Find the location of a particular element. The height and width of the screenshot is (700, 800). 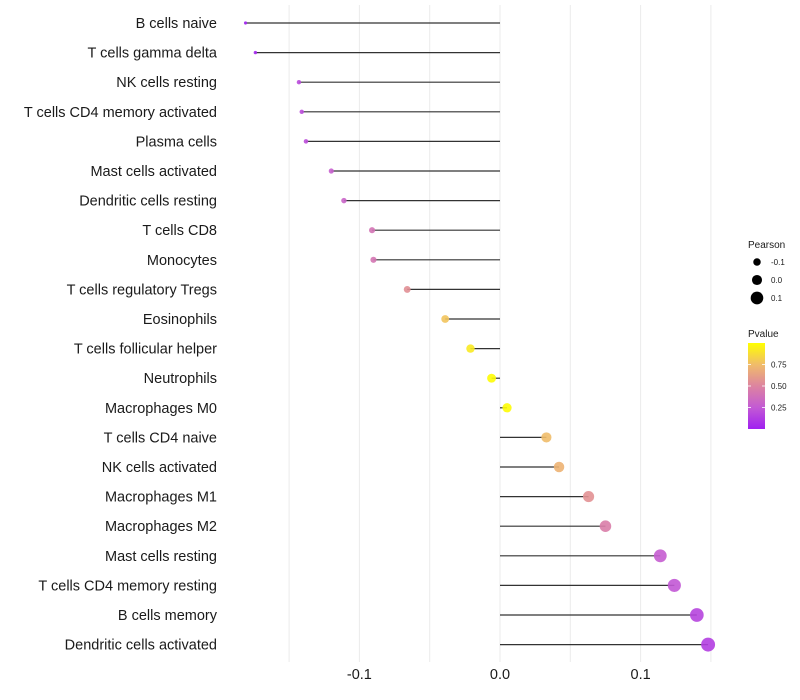

y-axis-label: Macrophages M0 is located at coordinates (161, 409).